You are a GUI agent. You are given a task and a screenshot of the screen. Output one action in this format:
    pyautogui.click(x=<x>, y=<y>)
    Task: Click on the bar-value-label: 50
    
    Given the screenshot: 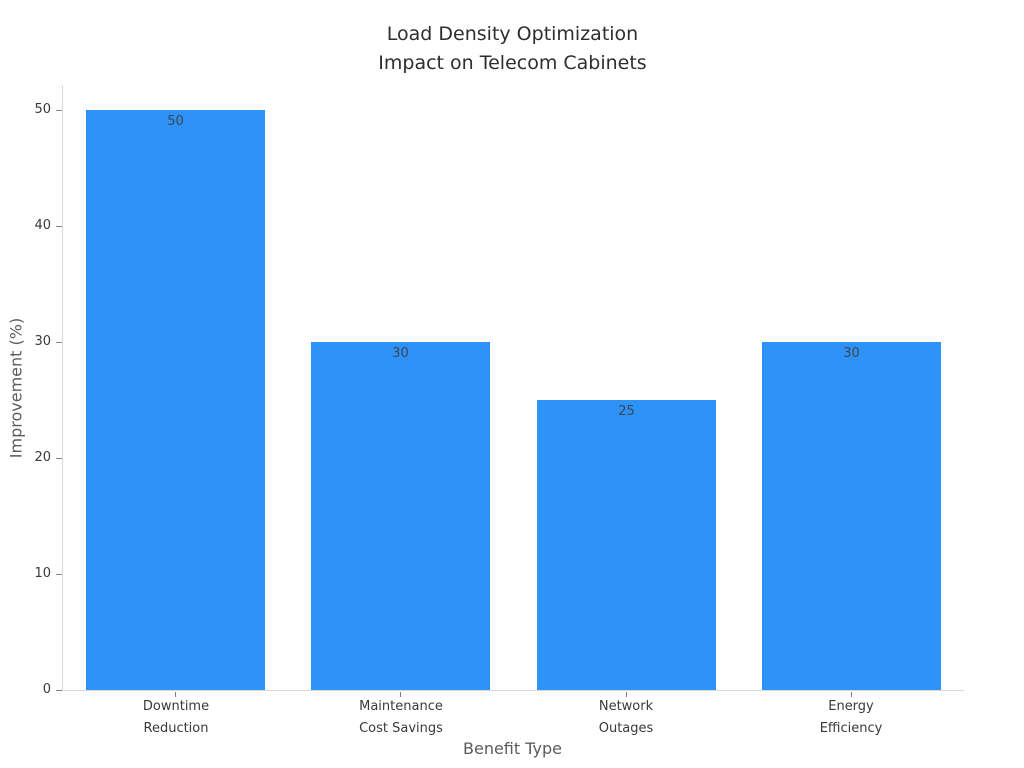 What is the action you would take?
    pyautogui.click(x=175, y=121)
    